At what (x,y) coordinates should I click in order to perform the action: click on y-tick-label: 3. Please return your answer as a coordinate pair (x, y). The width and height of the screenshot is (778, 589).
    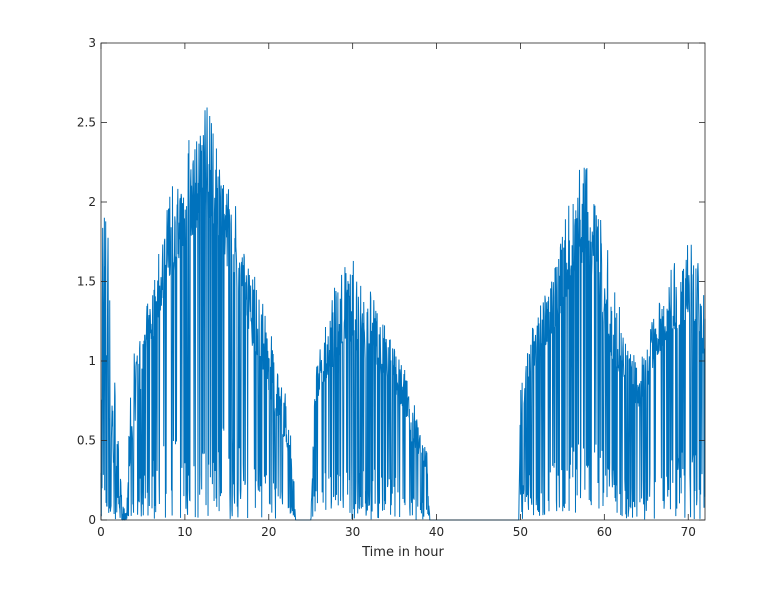
    Looking at the image, I should click on (92, 43).